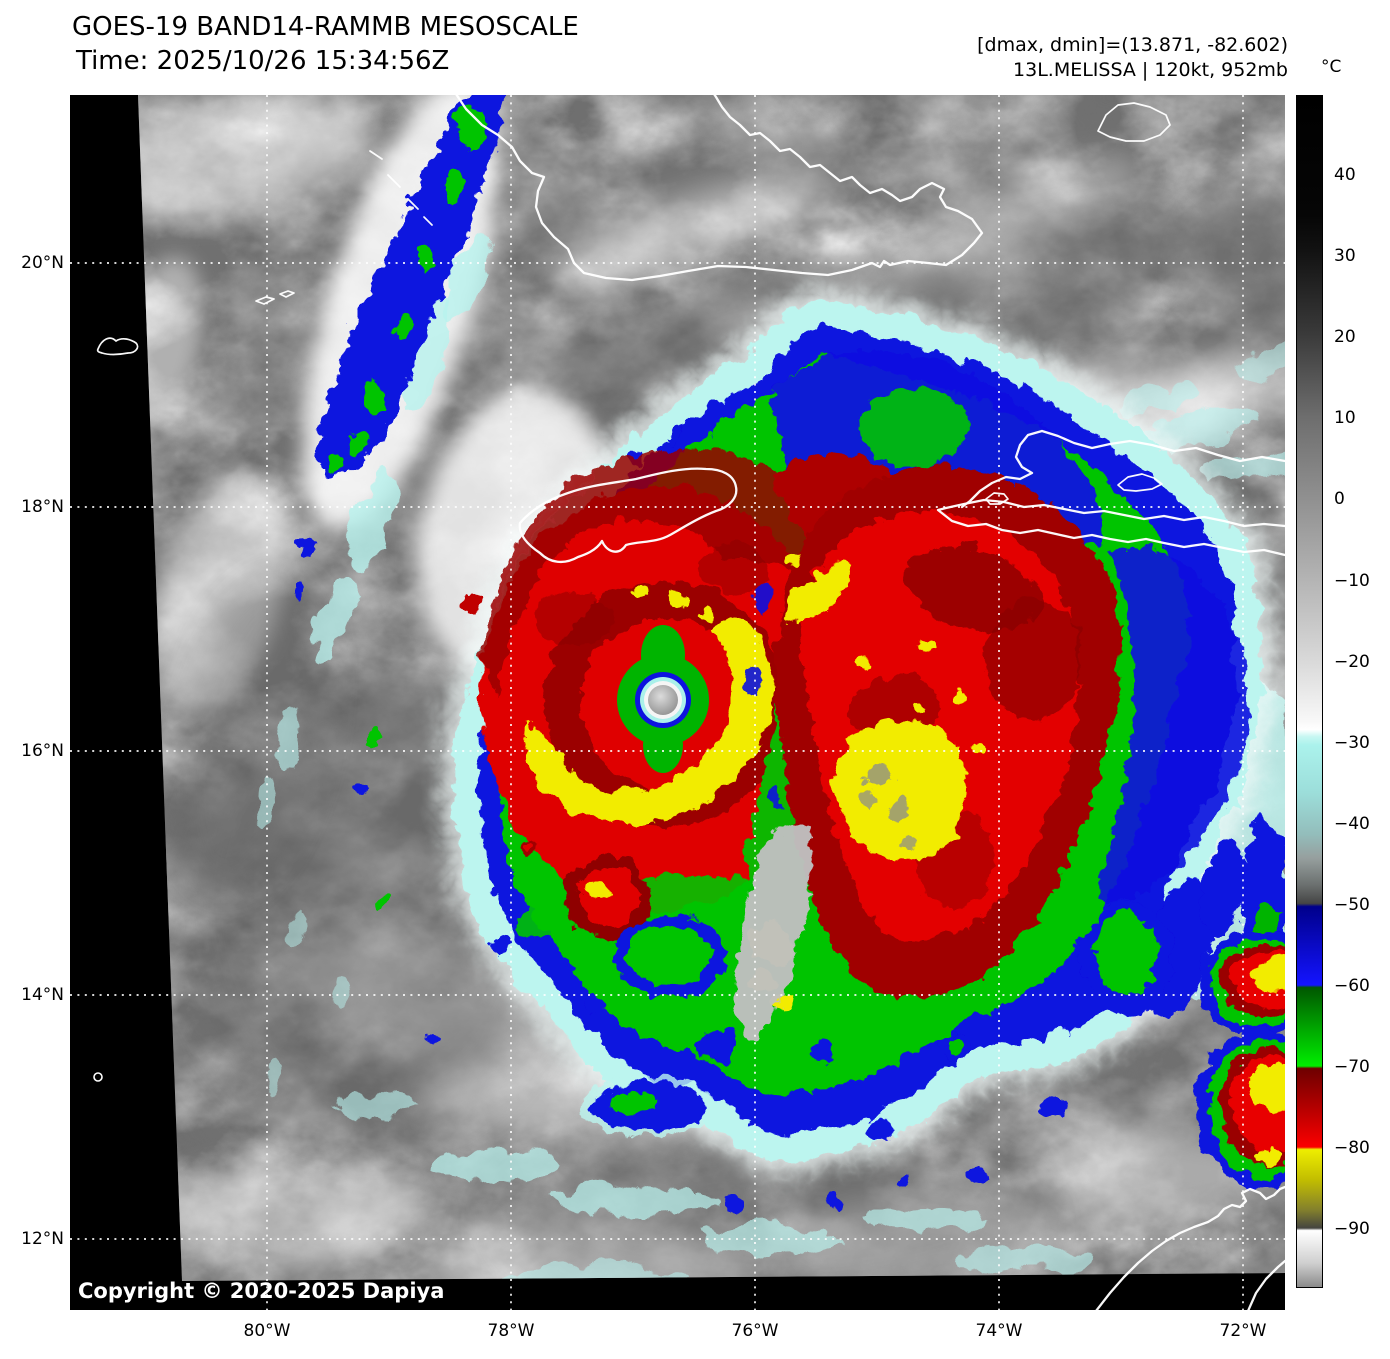 The image size is (1390, 1359). I want to click on inagua-island, so click(1134, 122).